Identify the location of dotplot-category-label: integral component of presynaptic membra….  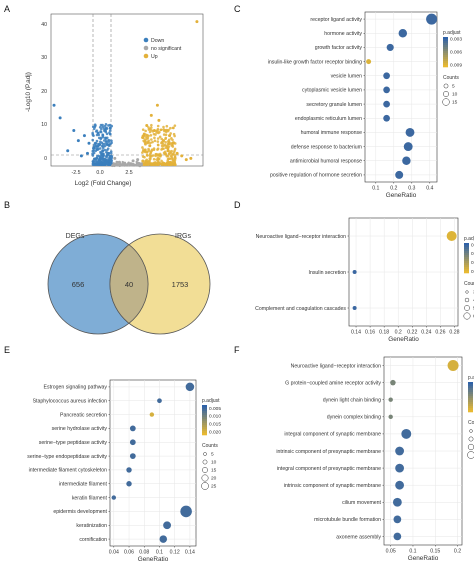
(329, 469).